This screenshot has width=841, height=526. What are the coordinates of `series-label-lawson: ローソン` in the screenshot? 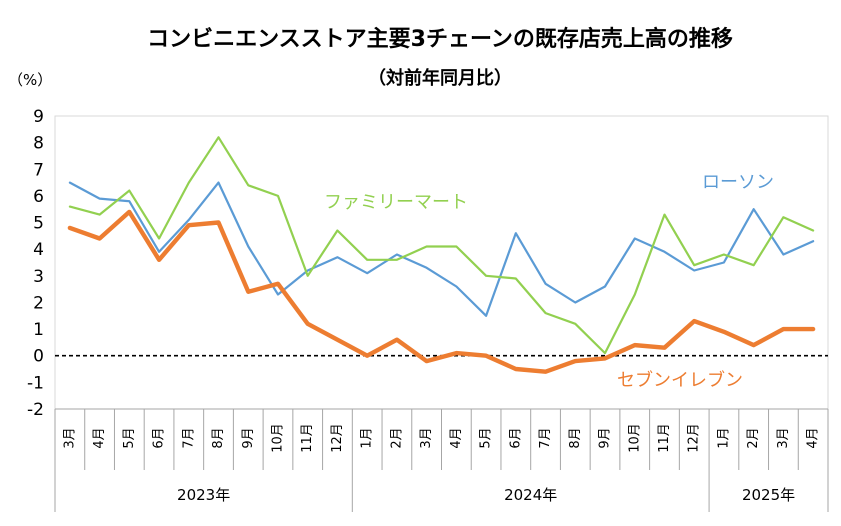 It's located at (738, 182).